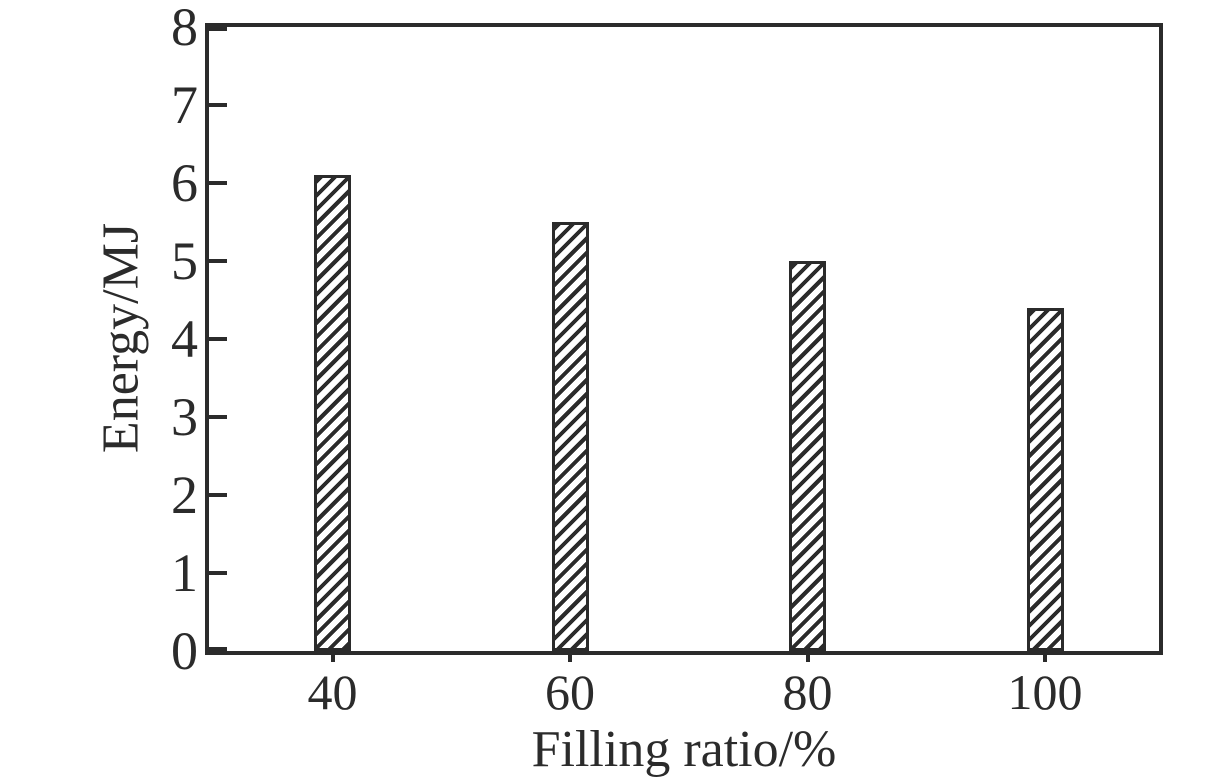 The width and height of the screenshot is (1228, 780). Describe the element at coordinates (184, 417) in the screenshot. I see `y-tick-label: 3` at that location.